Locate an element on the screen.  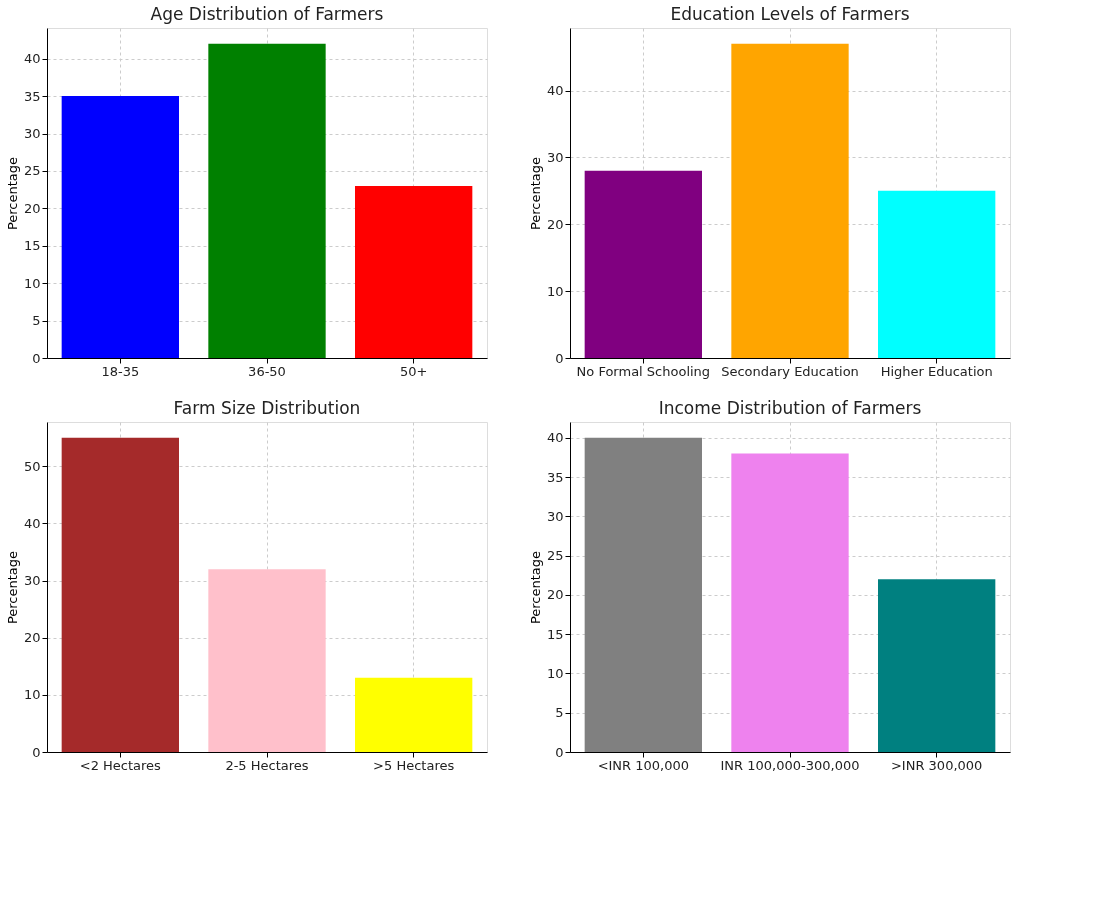
x-tick-label: No Formal Schooling is located at coordinates (643, 371).